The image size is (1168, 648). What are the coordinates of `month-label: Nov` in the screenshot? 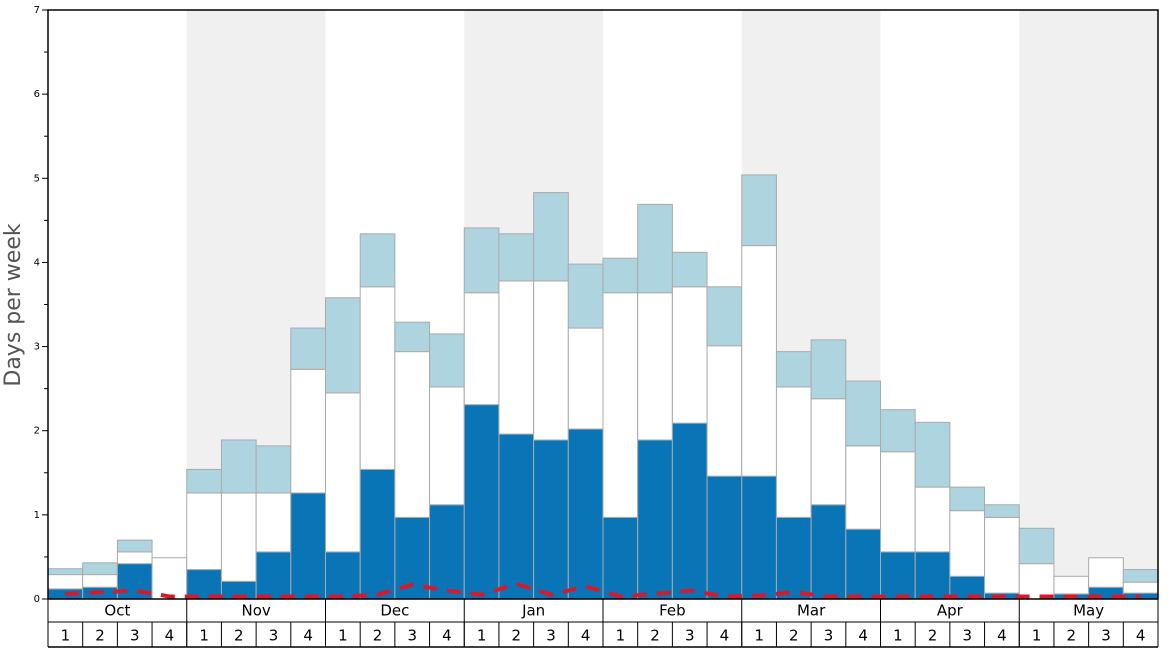 It's located at (255, 611).